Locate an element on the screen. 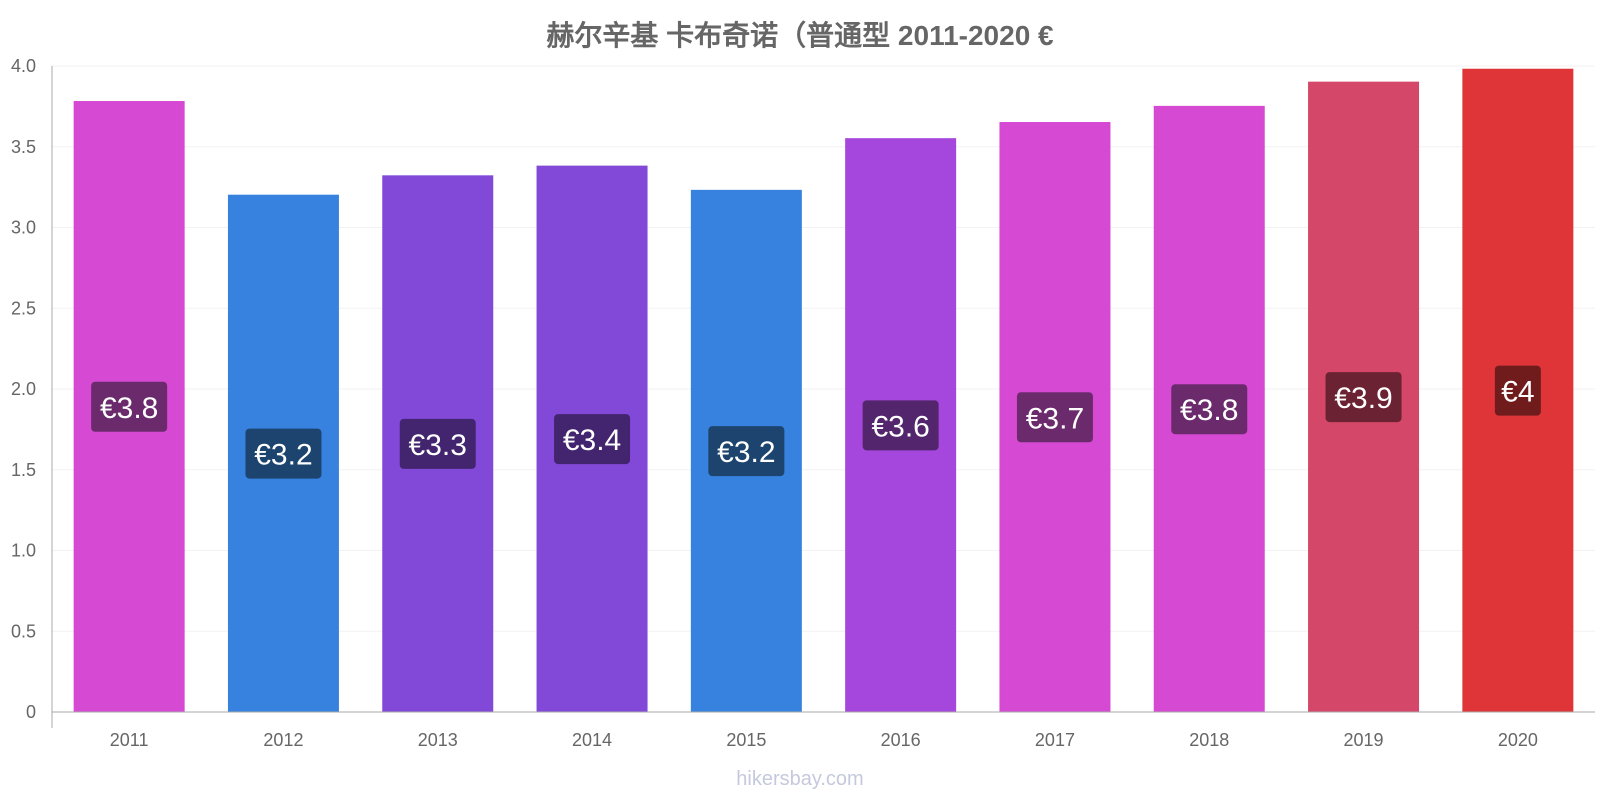 This screenshot has width=1600, height=800. data-label: €3.9 is located at coordinates (1363, 398).